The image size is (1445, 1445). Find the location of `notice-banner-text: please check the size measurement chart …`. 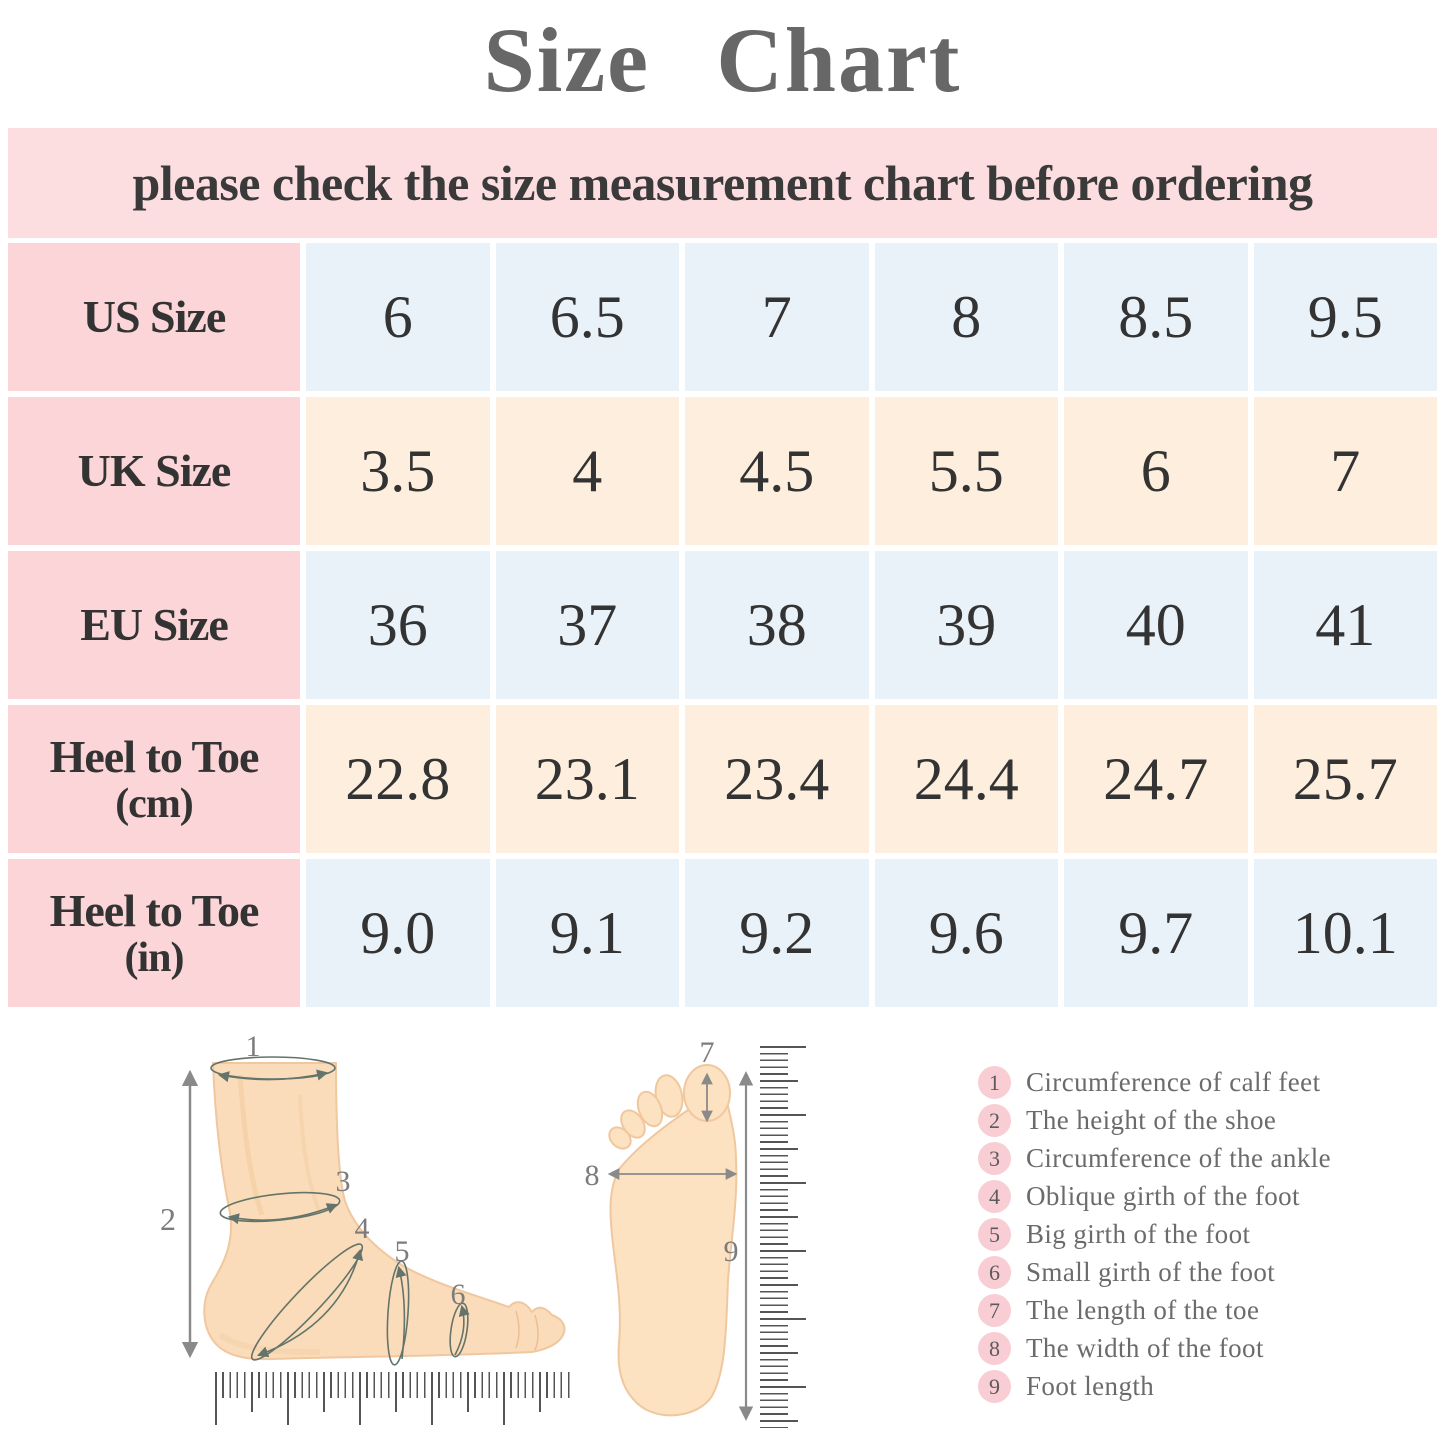

notice-banner-text: please check the size measurement chart … is located at coordinates (722, 183).